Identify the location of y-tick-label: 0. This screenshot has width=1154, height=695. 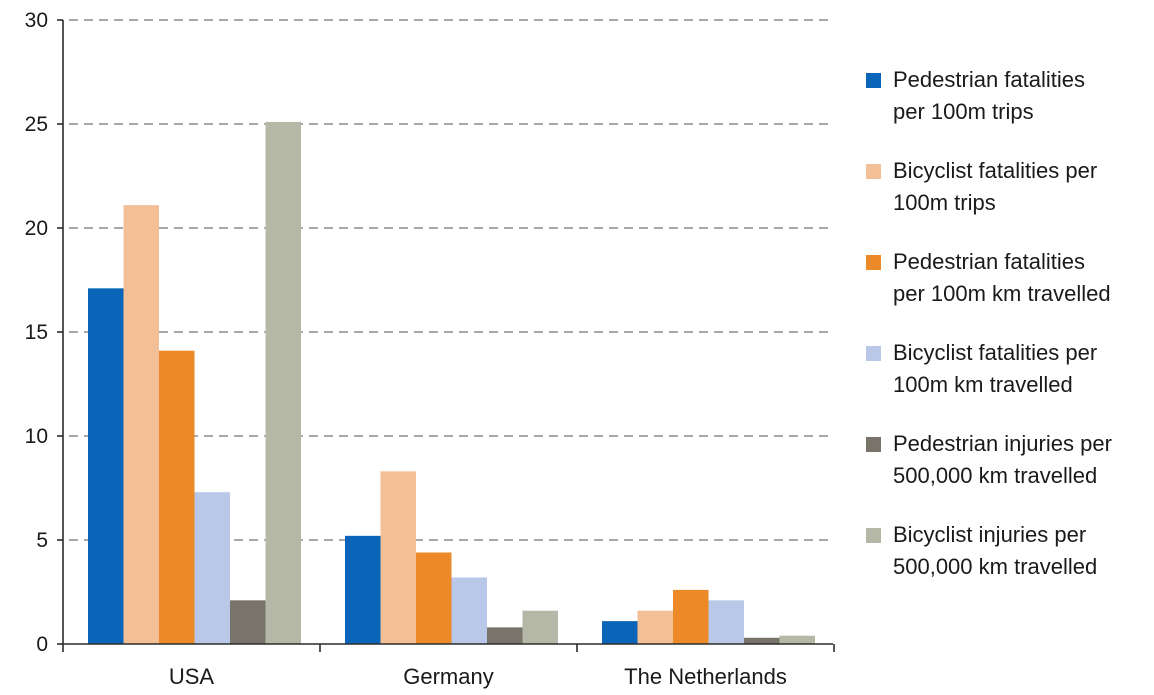
(42, 644).